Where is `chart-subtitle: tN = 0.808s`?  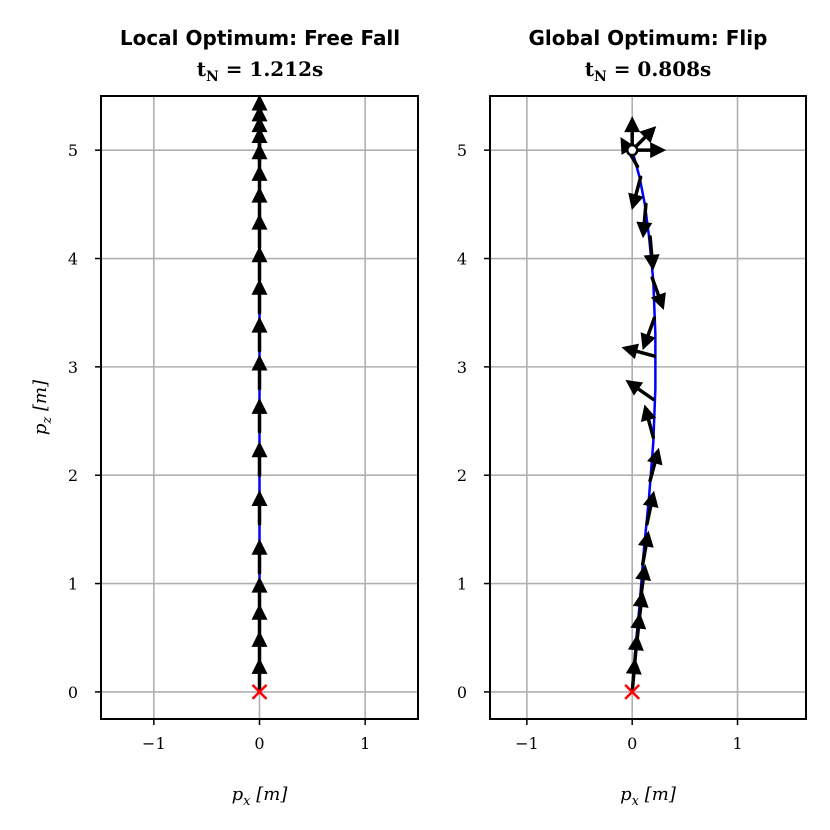 chart-subtitle: tN = 0.808s is located at coordinates (648, 71).